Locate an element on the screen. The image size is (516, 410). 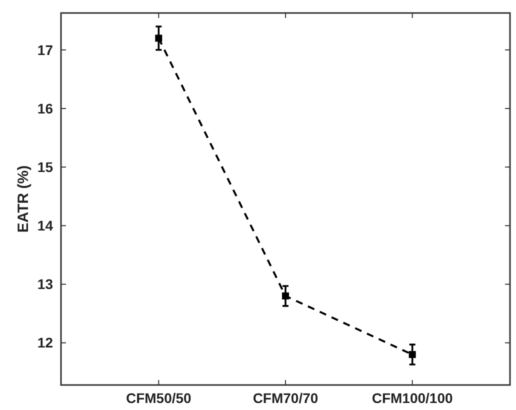
y-tick-label: 14 is located at coordinates (45, 226).